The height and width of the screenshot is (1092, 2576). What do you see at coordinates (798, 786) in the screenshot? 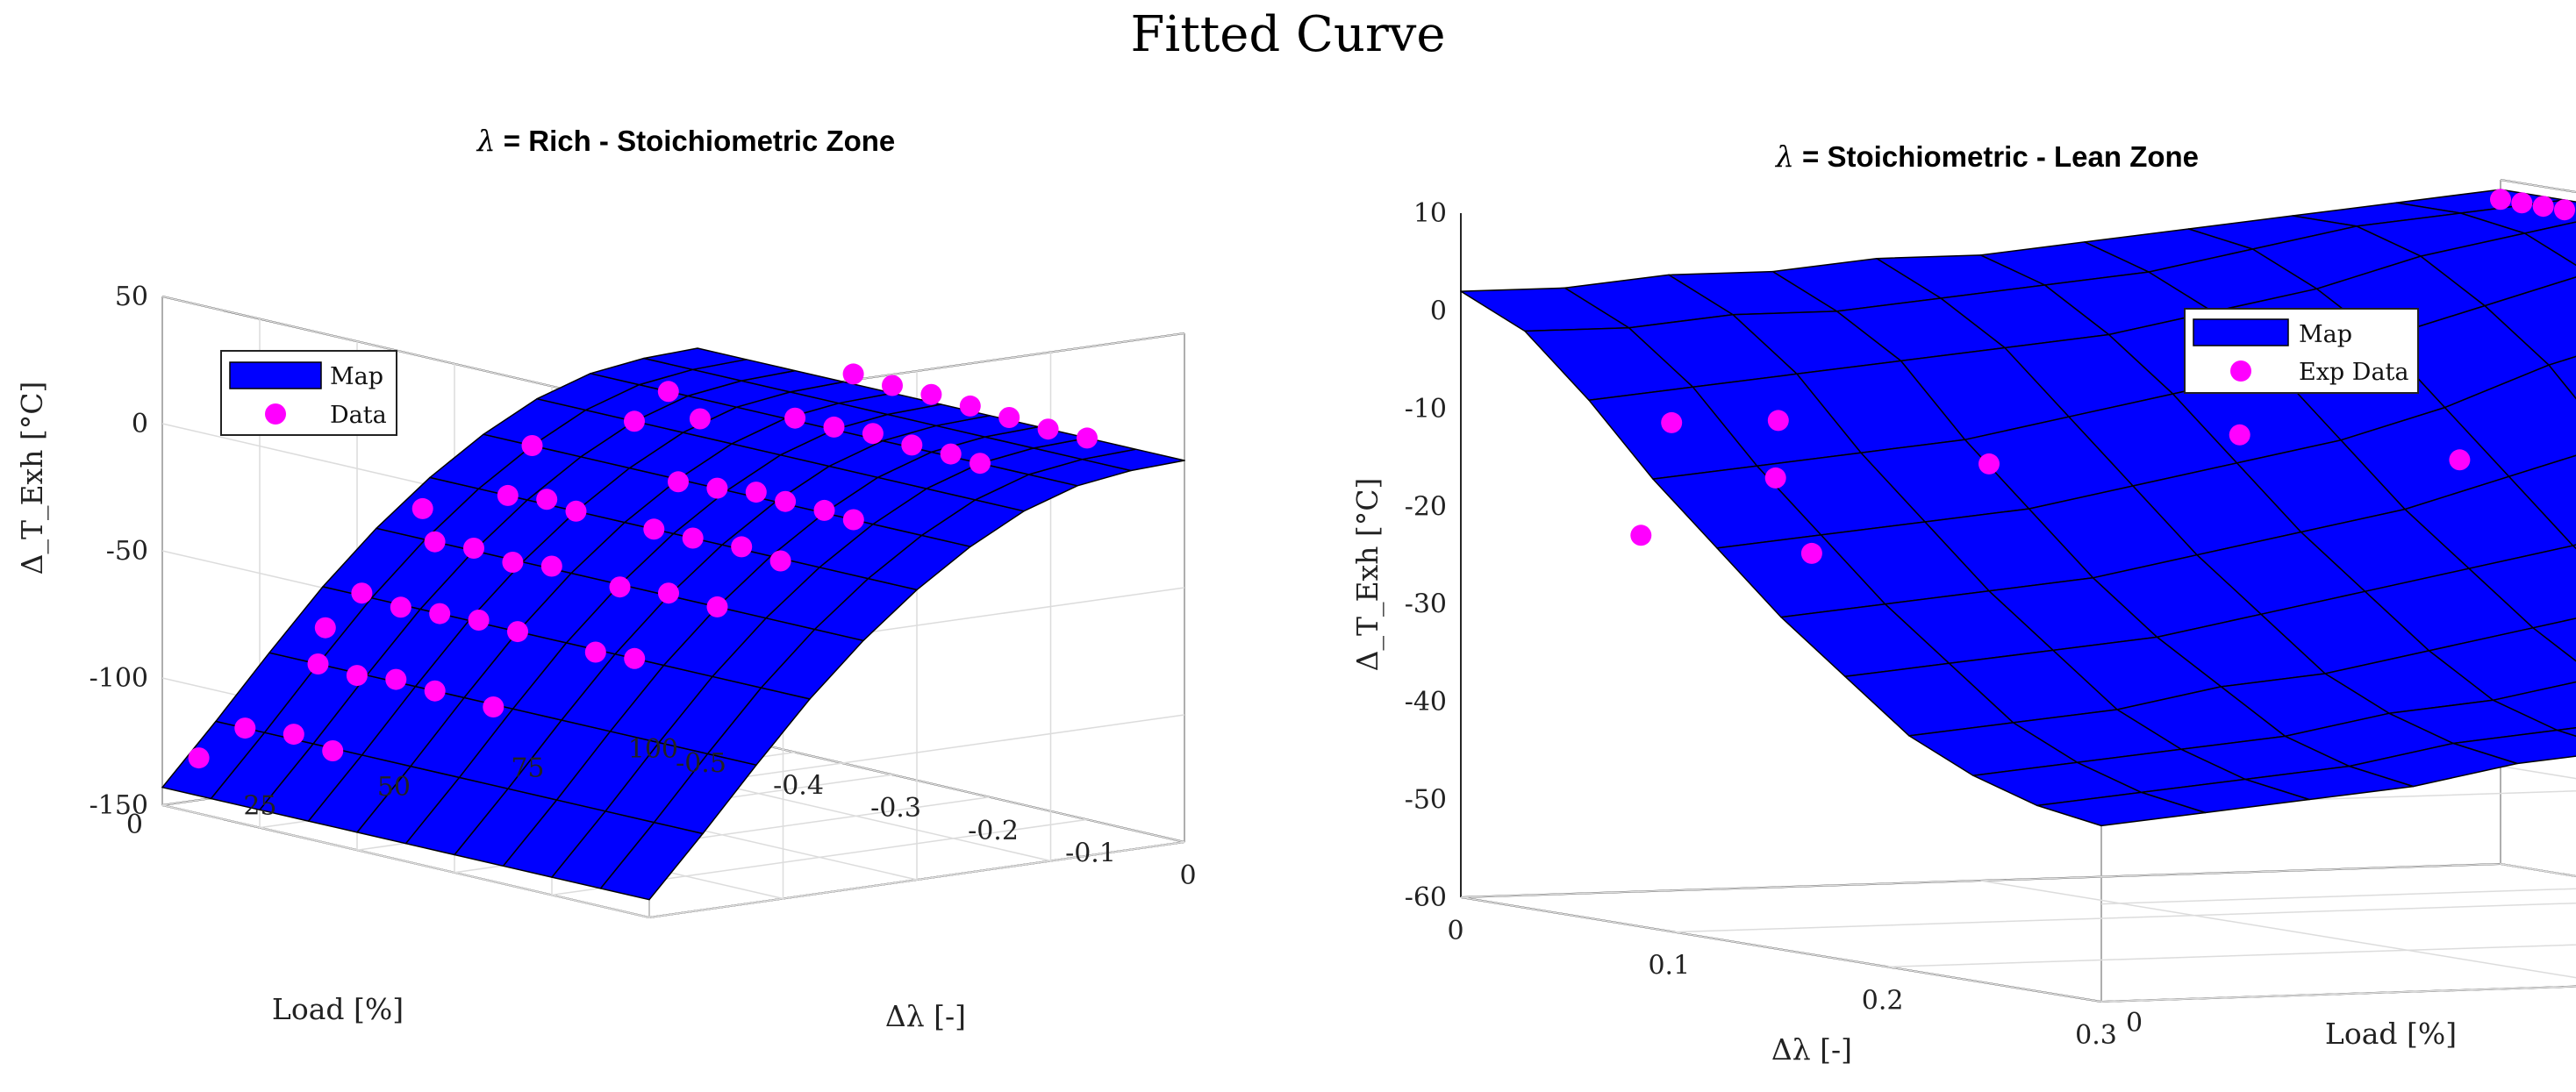
I see `xtick-label-1: -0.4` at bounding box center [798, 786].